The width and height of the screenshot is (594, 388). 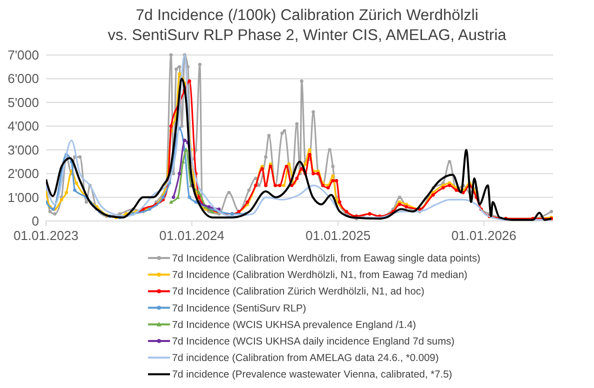 What do you see at coordinates (23, 126) in the screenshot?
I see `y-tick-label: 4'000` at bounding box center [23, 126].